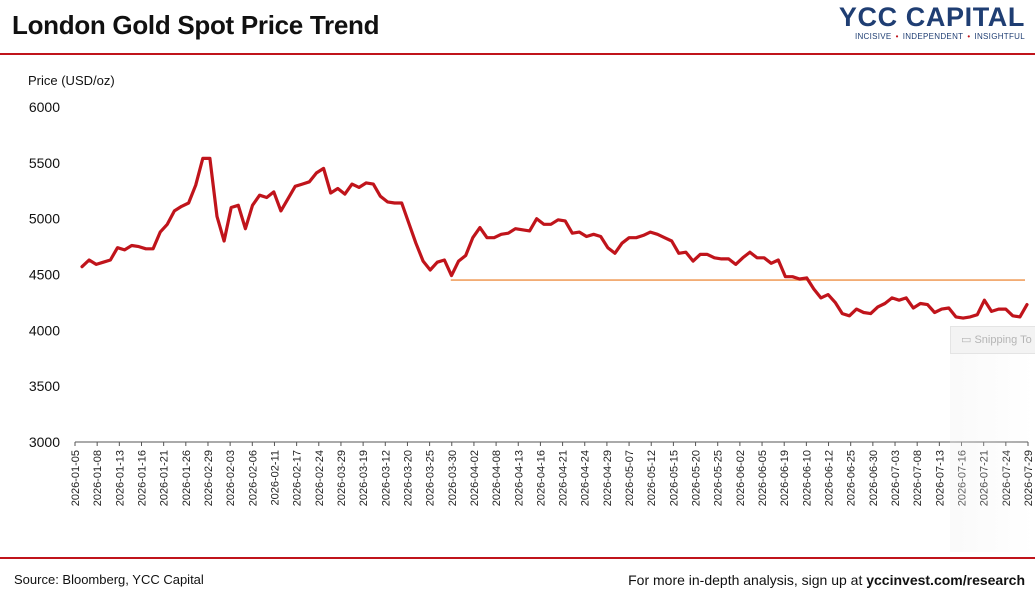 The height and width of the screenshot is (601, 1035). Describe the element at coordinates (98, 478) in the screenshot. I see `x-tick-label: 2026-01-08` at that location.